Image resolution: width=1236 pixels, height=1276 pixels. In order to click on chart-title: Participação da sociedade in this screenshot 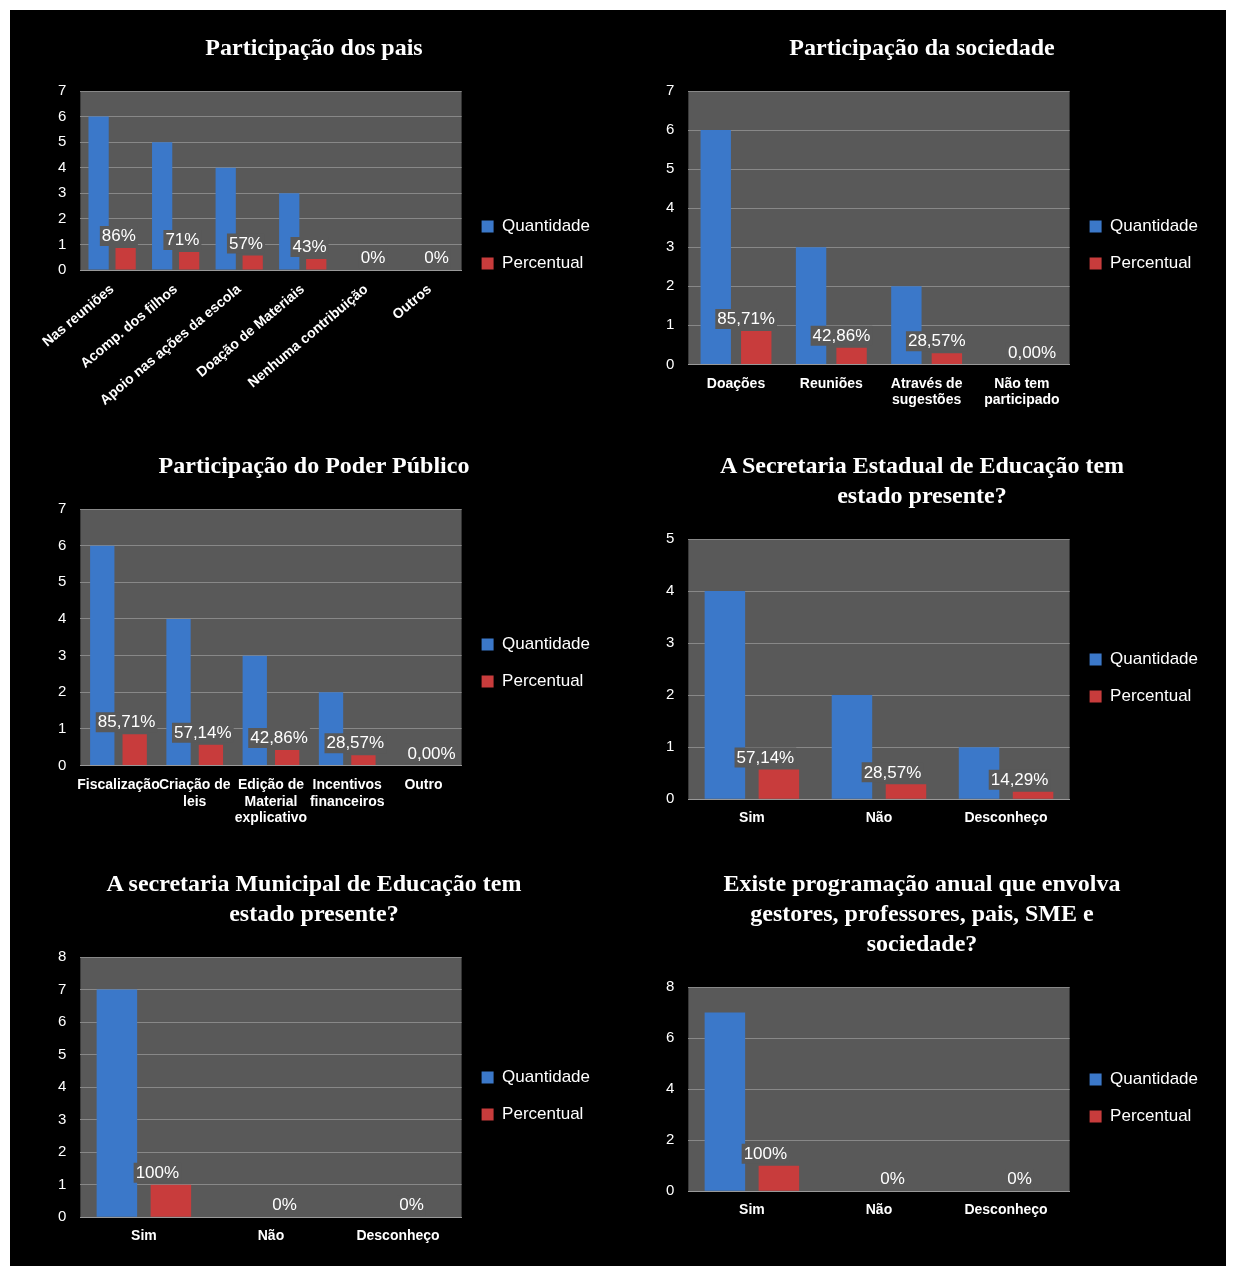, I will do `click(922, 47)`.